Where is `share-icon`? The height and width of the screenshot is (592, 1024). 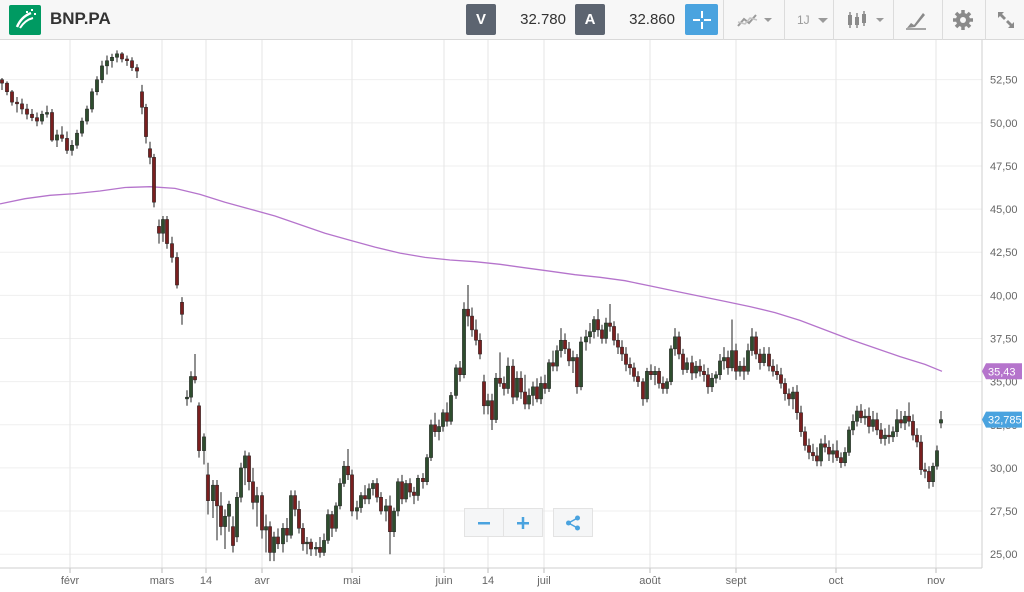
share-icon is located at coordinates (573, 522).